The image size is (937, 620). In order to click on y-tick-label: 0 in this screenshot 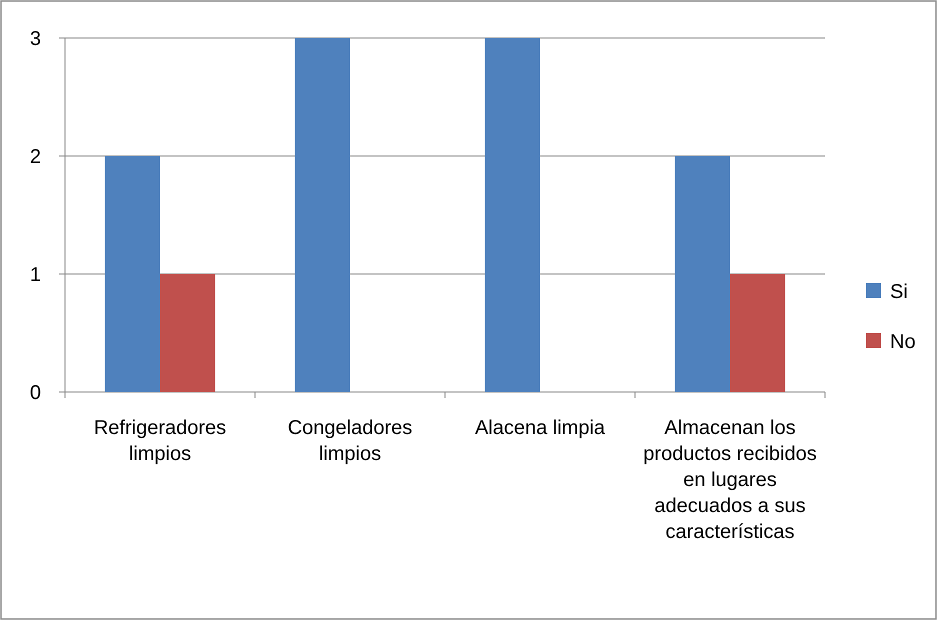, I will do `click(35, 393)`.